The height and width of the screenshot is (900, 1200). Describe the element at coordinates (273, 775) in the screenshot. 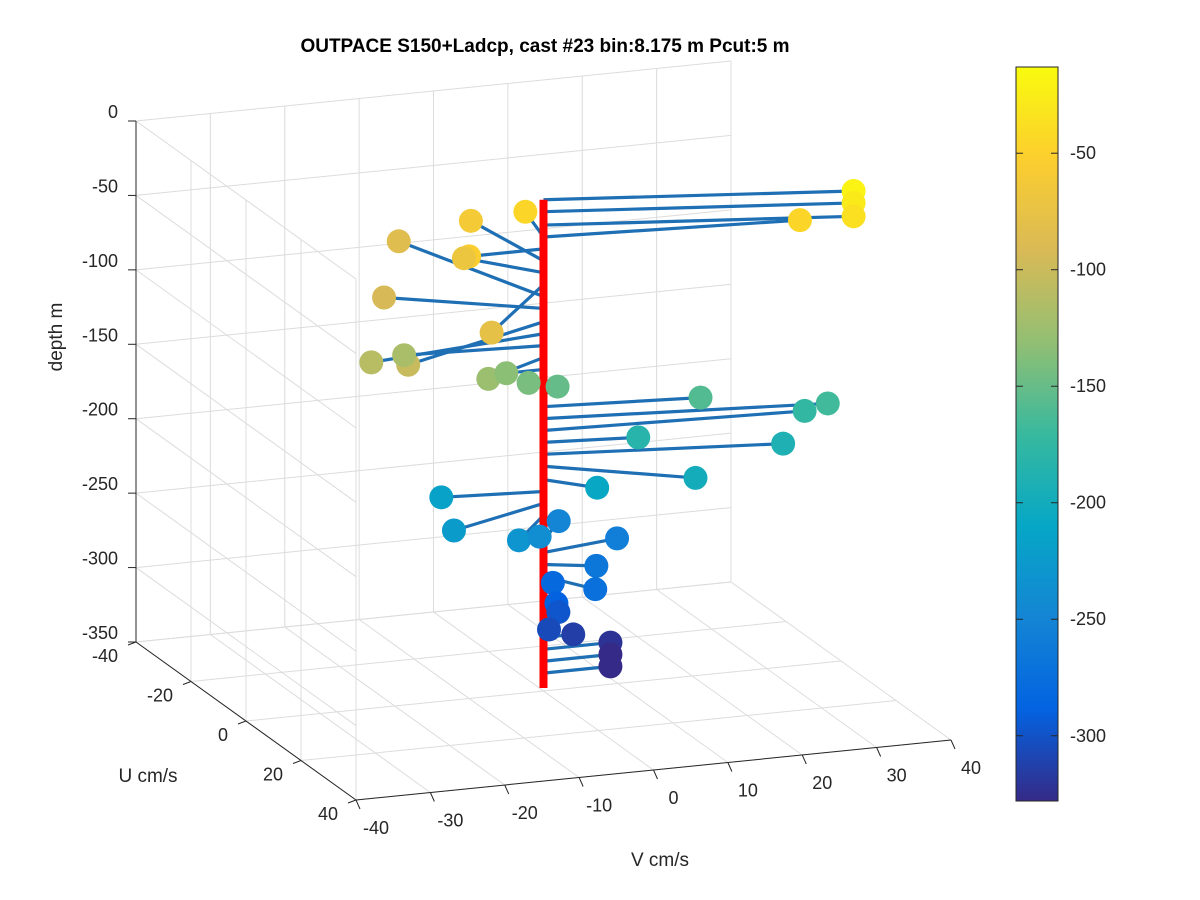

I see `y-tick-label: 20` at that location.